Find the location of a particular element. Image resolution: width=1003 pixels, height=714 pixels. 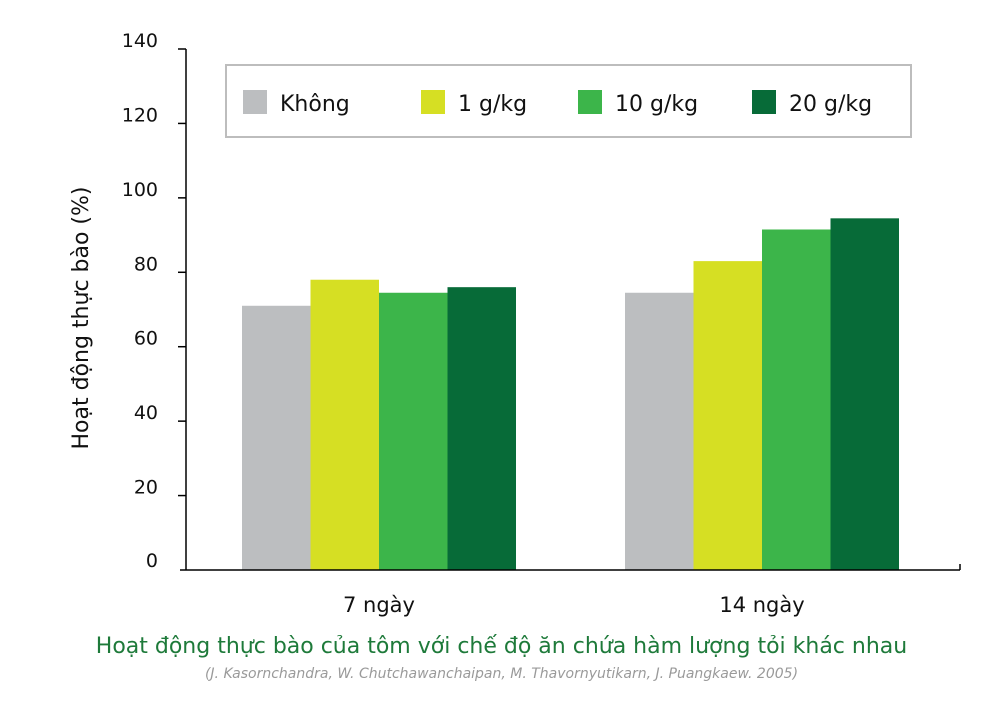

y-axis-title: Hoạt động thực bào (%) is located at coordinates (81, 317).